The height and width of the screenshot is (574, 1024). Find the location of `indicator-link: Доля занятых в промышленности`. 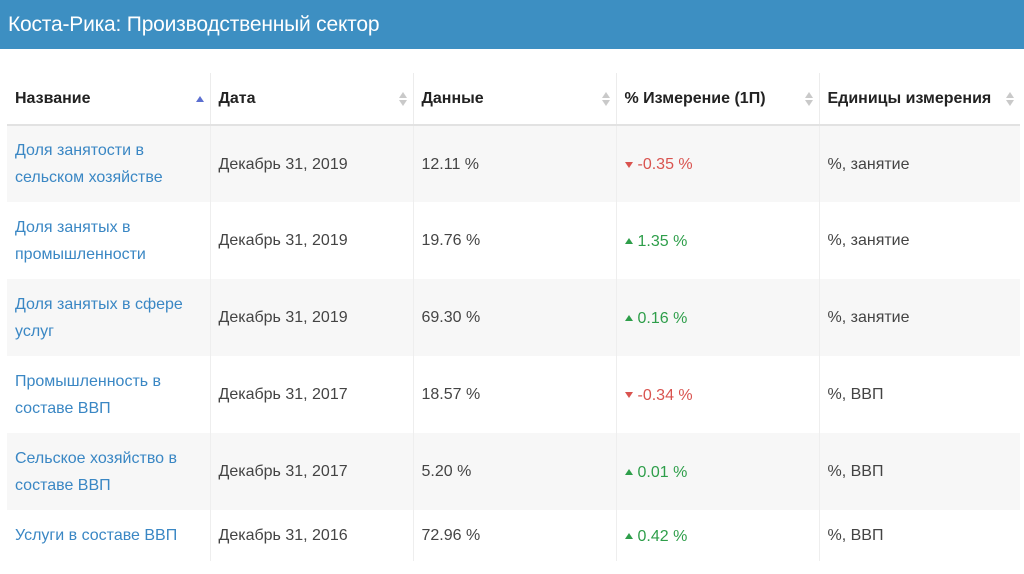

indicator-link: Доля занятых в промышленности is located at coordinates (80, 240).